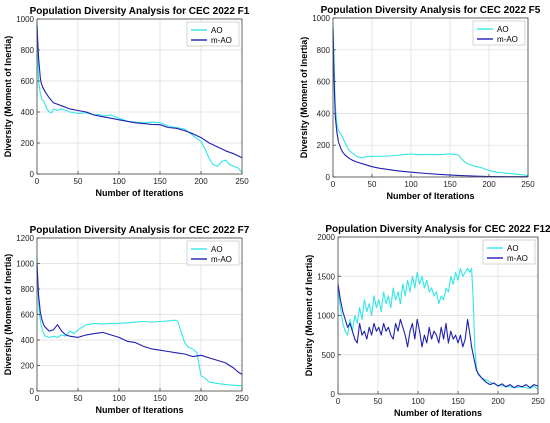 The width and height of the screenshot is (550, 423). What do you see at coordinates (326, 276) in the screenshot?
I see `y-tick-label: 1500` at bounding box center [326, 276].